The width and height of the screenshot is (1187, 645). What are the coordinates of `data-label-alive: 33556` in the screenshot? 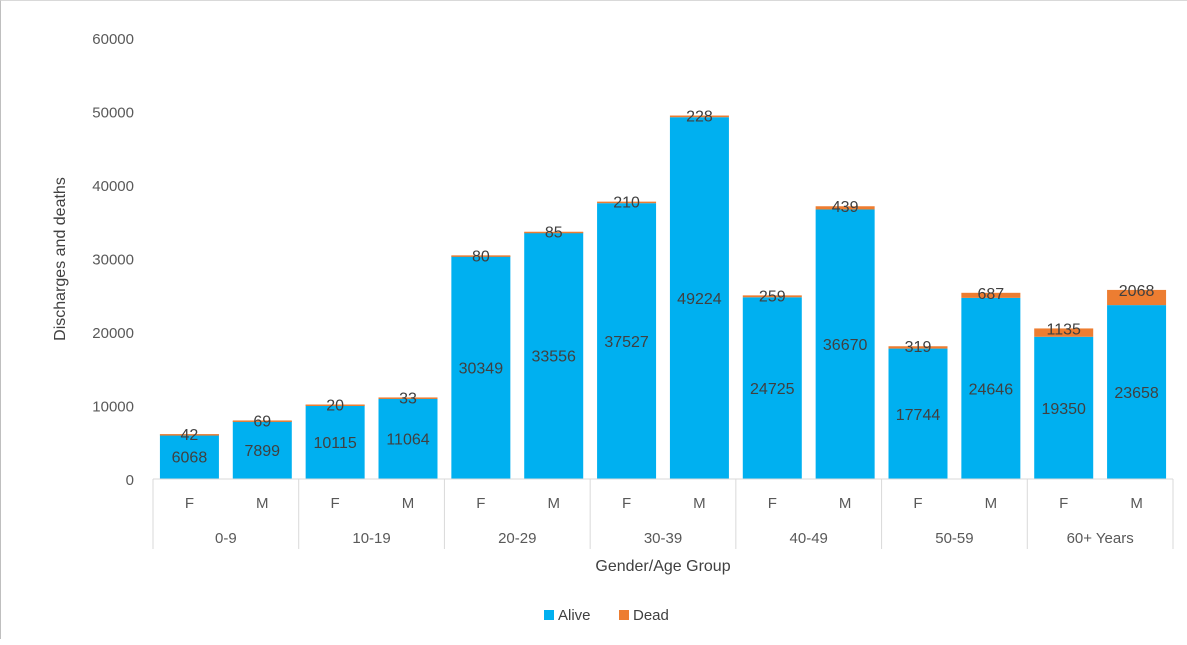 It's located at (553, 357).